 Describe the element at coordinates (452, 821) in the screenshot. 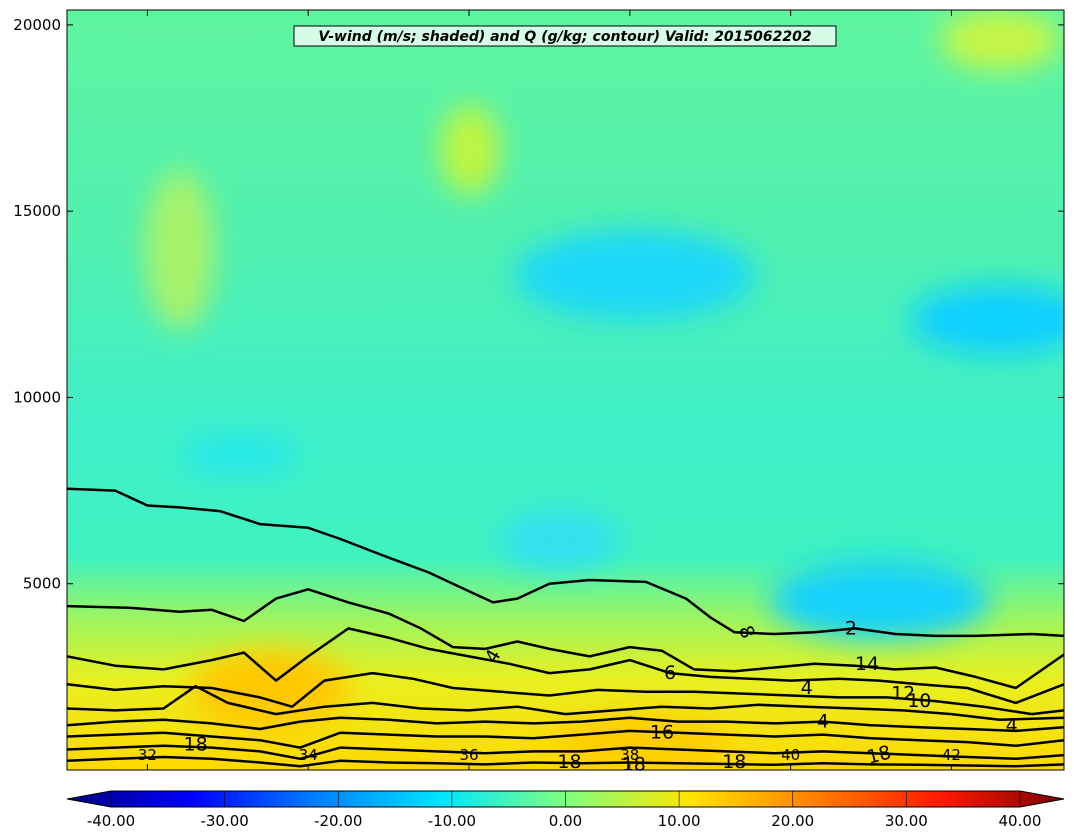

I see `colorbar-tick-label--10: -10.00` at that location.